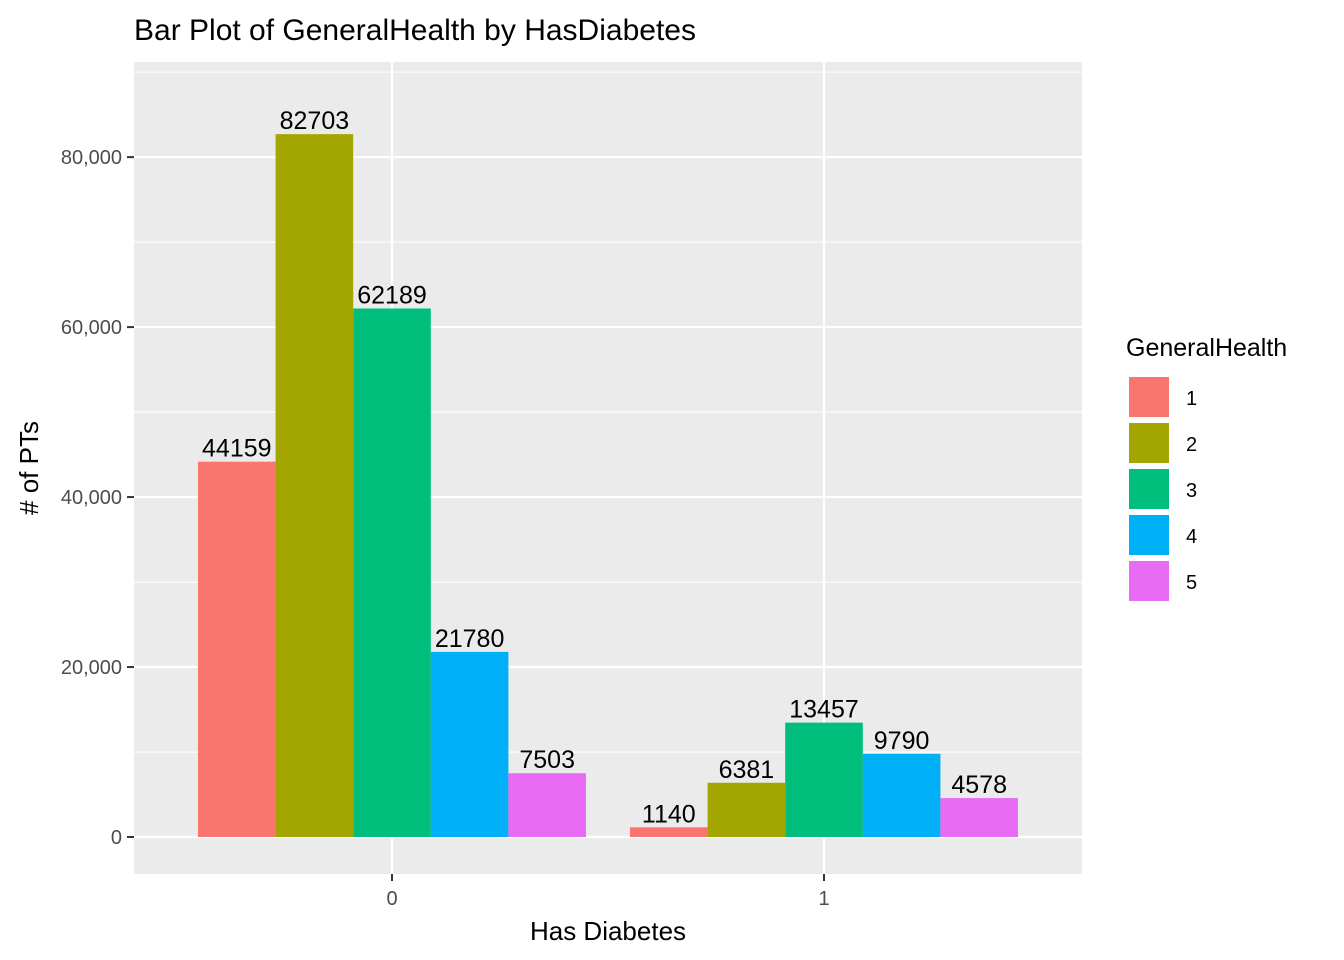 The width and height of the screenshot is (1344, 960). What do you see at coordinates (315, 121) in the screenshot?
I see `data-label: 82703` at bounding box center [315, 121].